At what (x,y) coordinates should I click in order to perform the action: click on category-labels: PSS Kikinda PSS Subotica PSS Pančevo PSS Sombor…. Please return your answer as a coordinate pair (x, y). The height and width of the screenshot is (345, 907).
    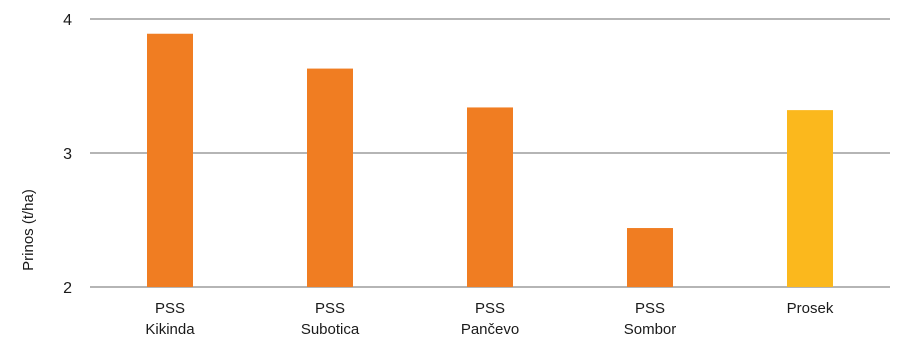
    Looking at the image, I should click on (489, 319).